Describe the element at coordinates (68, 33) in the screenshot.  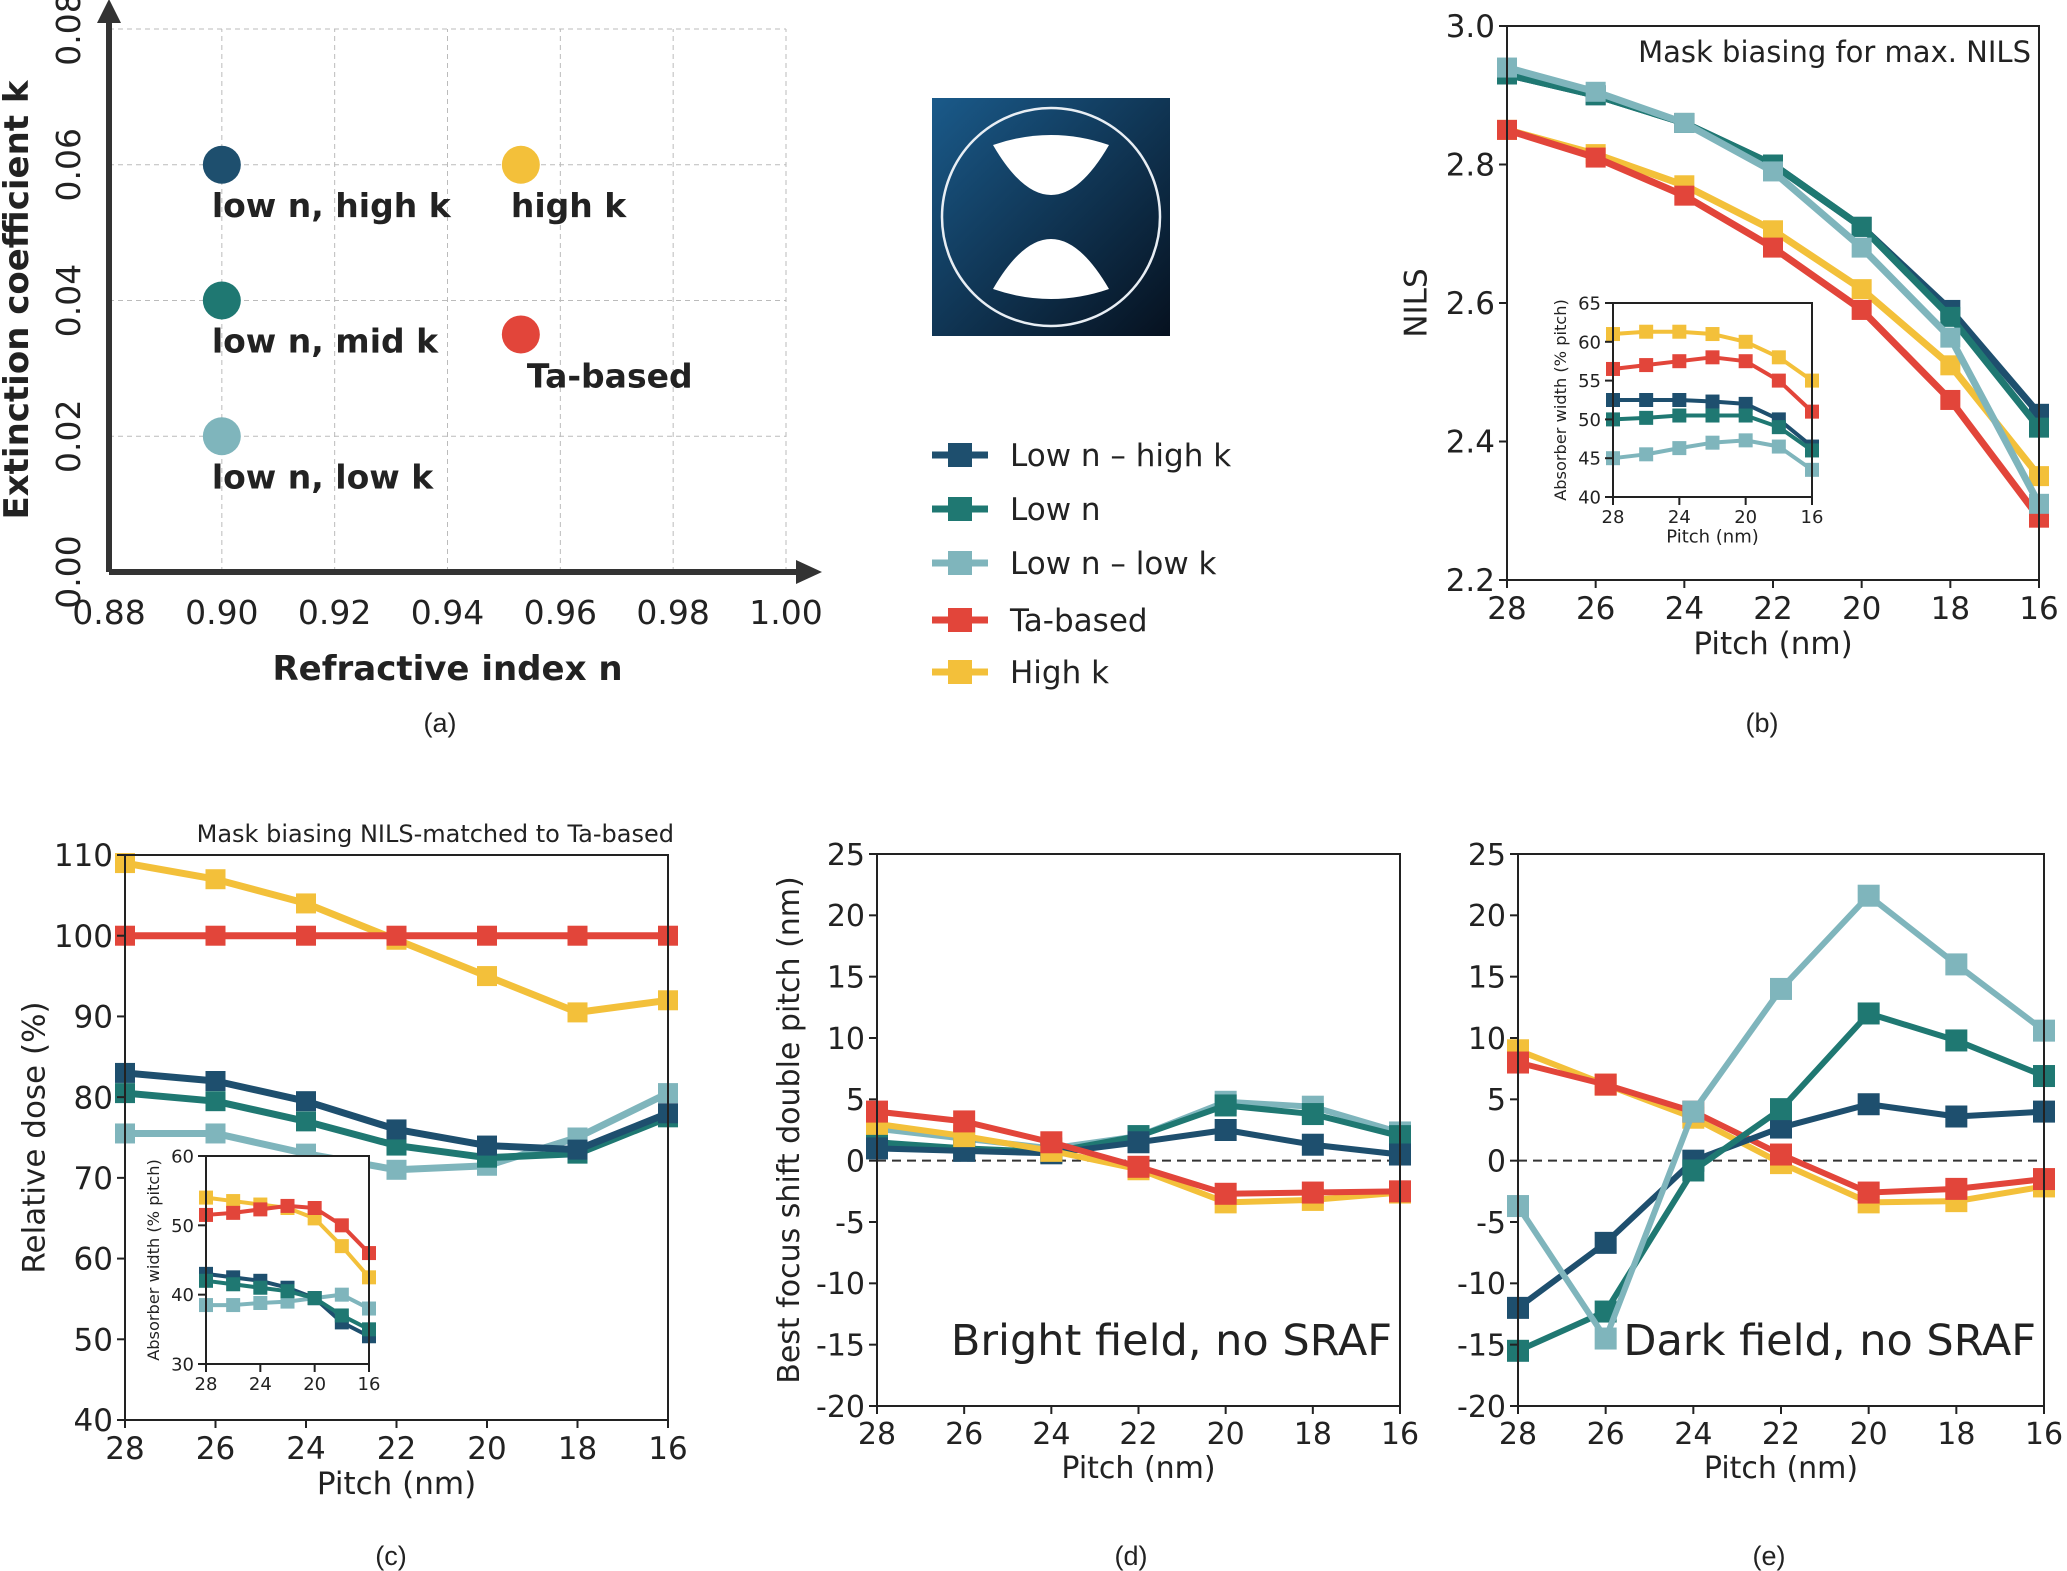
I see `y-tick-label: 0.08` at that location.